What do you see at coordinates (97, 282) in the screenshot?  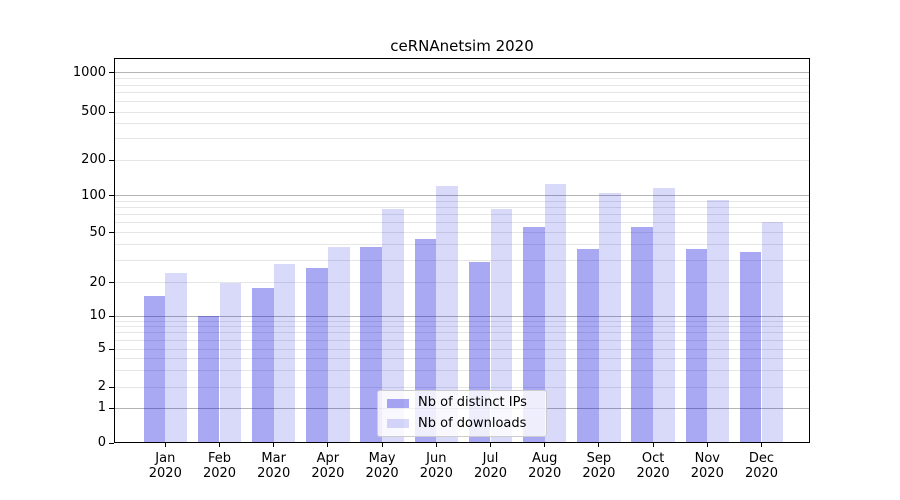 I see `ytick-label-20: 20` at bounding box center [97, 282].